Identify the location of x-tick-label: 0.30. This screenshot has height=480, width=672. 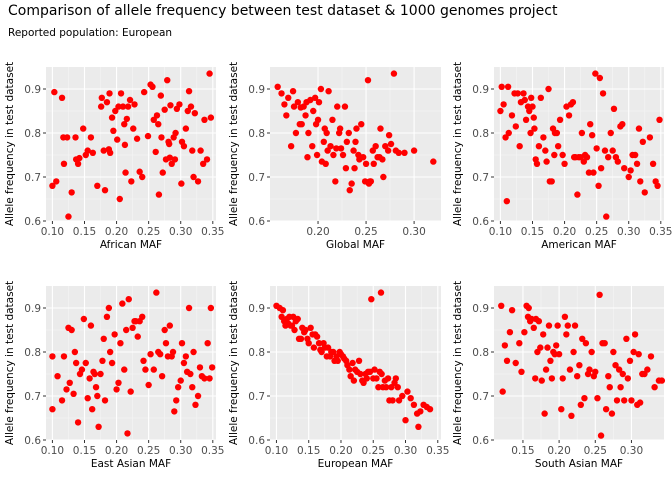
(628, 232).